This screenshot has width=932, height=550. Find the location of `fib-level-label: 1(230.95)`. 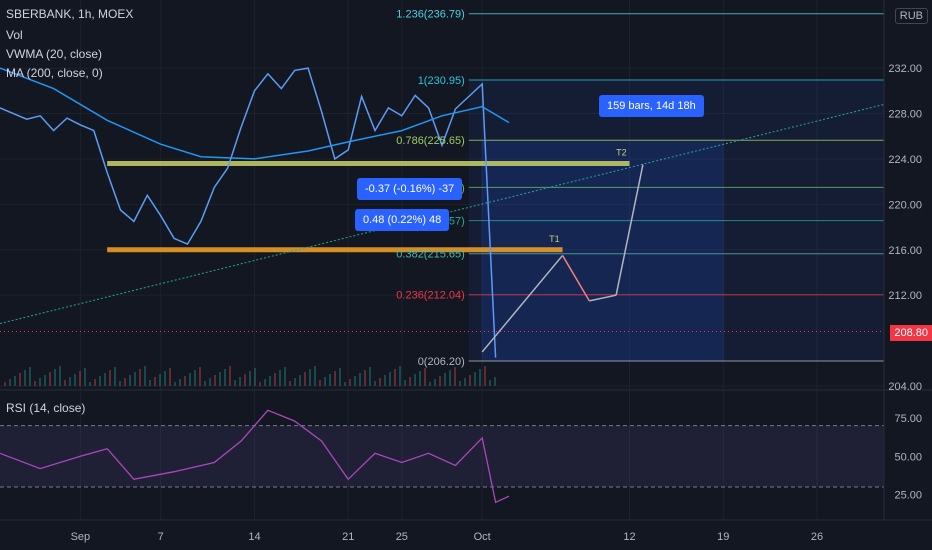

fib-level-label: 1(230.95) is located at coordinates (441, 81).